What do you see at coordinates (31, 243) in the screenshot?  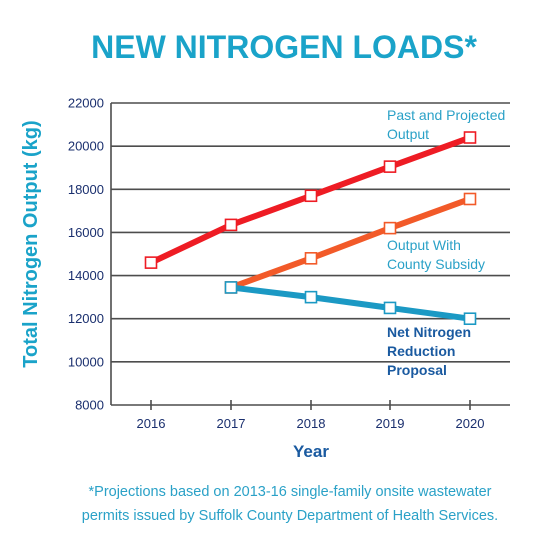 I see `y-axis-label: Total Nitrogen Output (kg)` at bounding box center [31, 243].